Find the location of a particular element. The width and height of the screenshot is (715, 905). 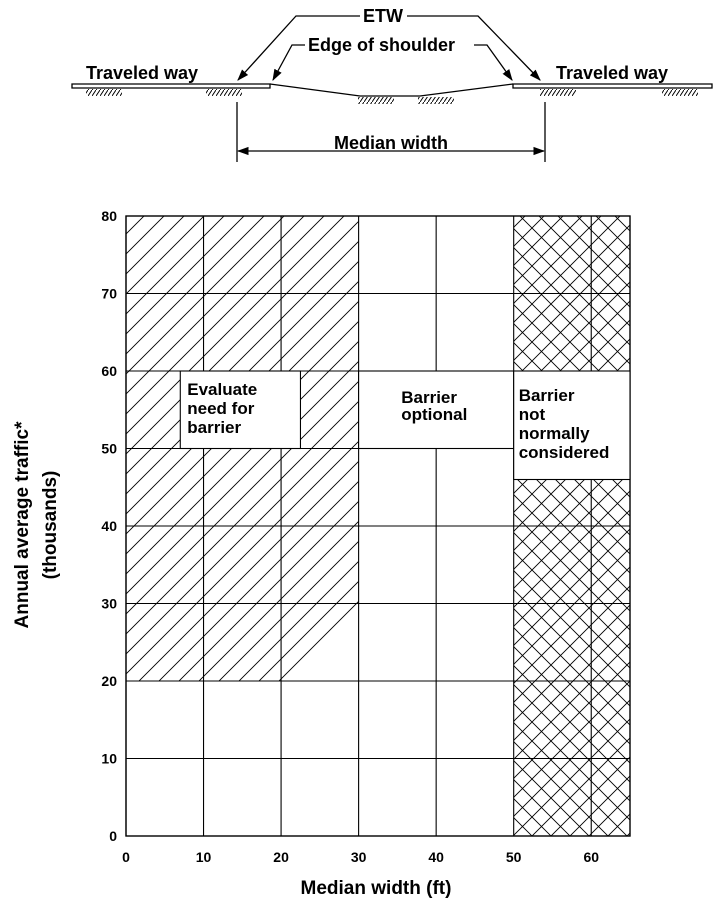

y-tick-label: 40 is located at coordinates (109, 526).